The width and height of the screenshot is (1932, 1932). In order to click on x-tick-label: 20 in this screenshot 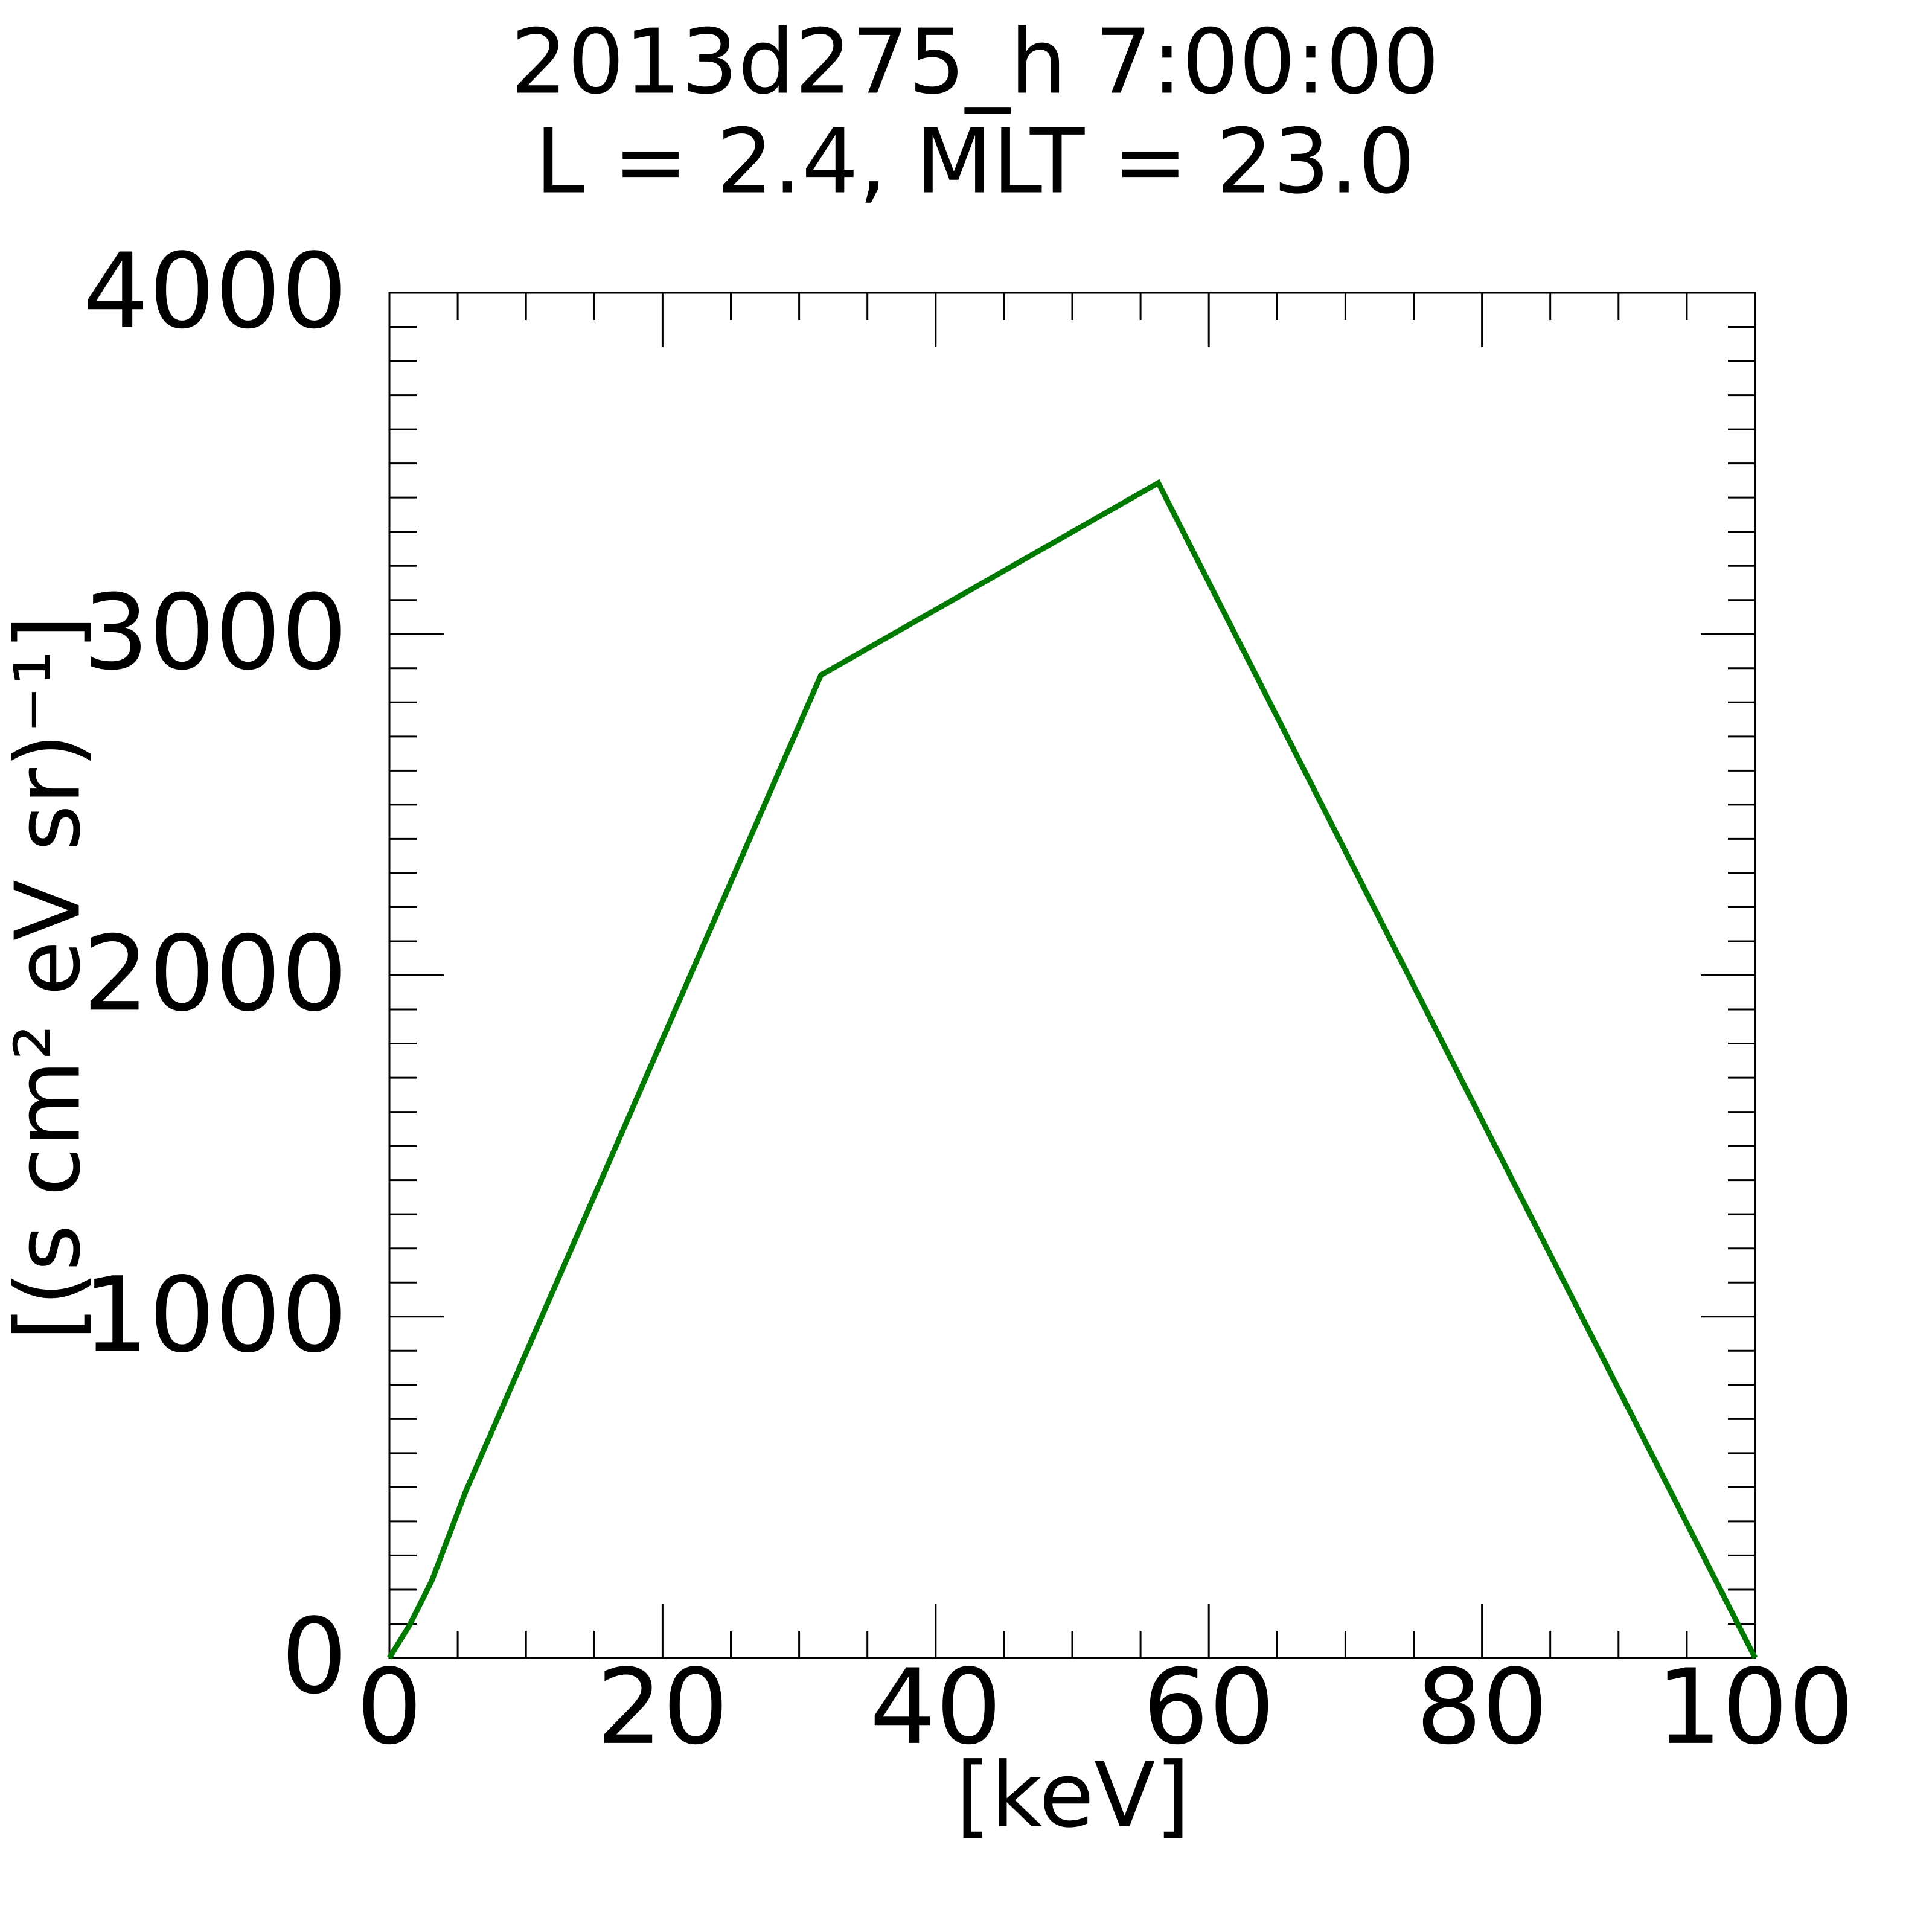, I will do `click(663, 1707)`.